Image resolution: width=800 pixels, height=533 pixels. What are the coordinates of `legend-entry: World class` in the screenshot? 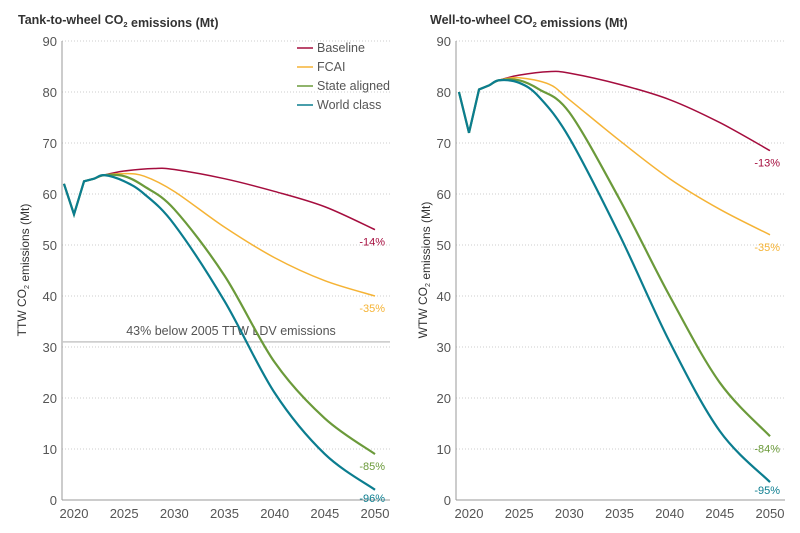 It's located at (349, 105).